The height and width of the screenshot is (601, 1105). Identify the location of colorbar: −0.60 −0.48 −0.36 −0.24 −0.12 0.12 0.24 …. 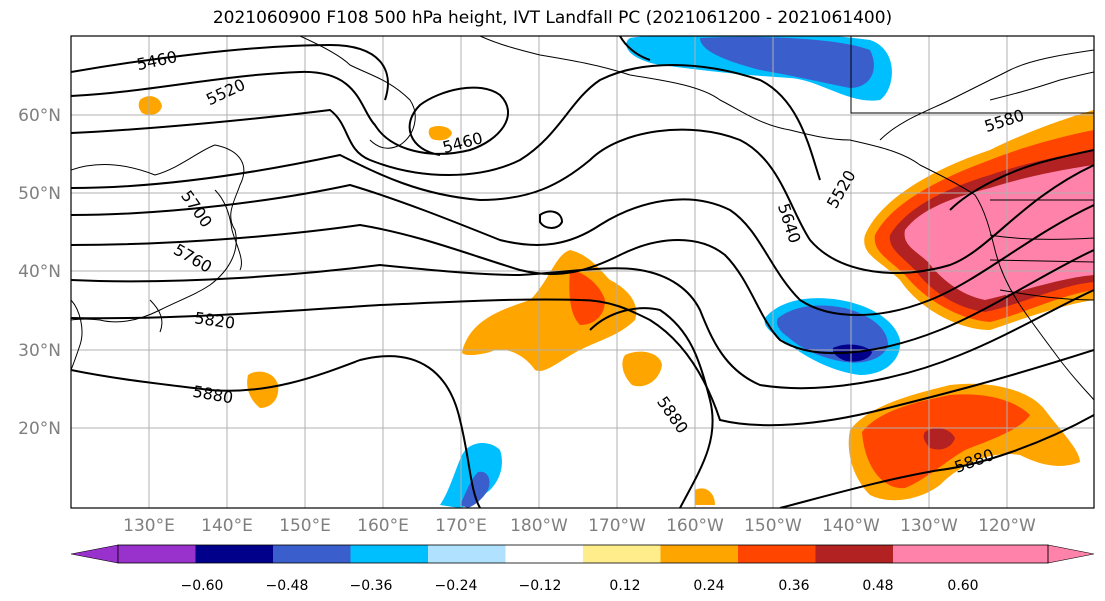
(582, 569).